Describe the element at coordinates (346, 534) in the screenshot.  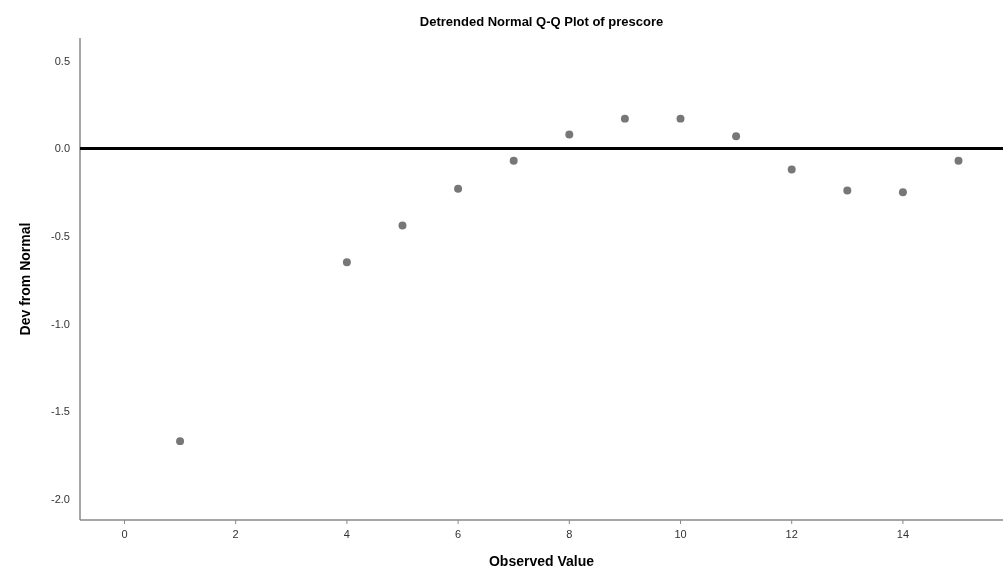
I see `x-tick-label: 4` at that location.